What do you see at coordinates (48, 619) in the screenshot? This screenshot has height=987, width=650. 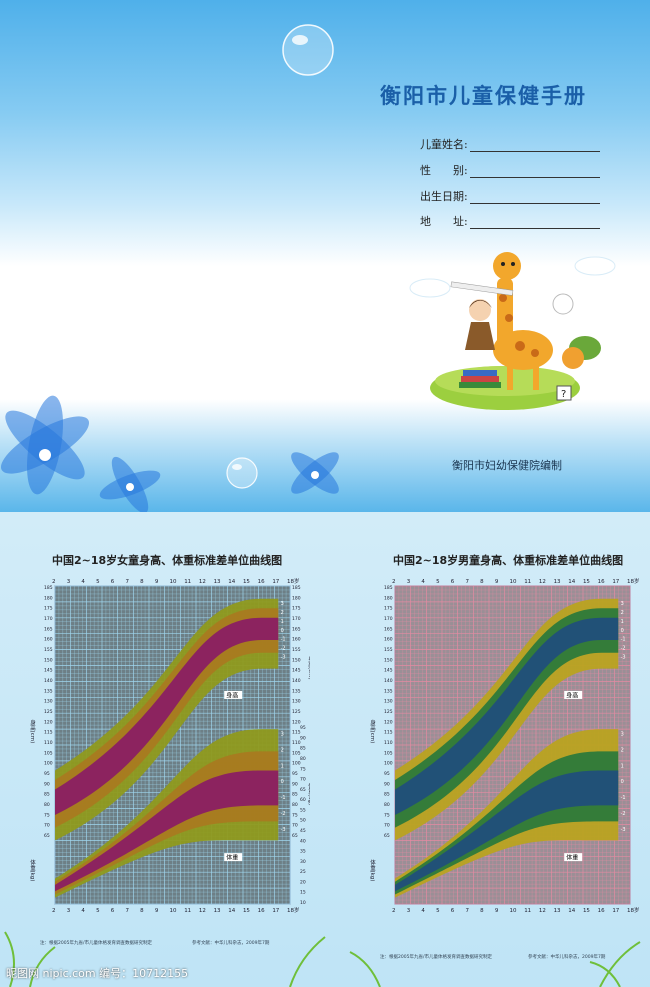 I see `height-tick-label: 170` at bounding box center [48, 619].